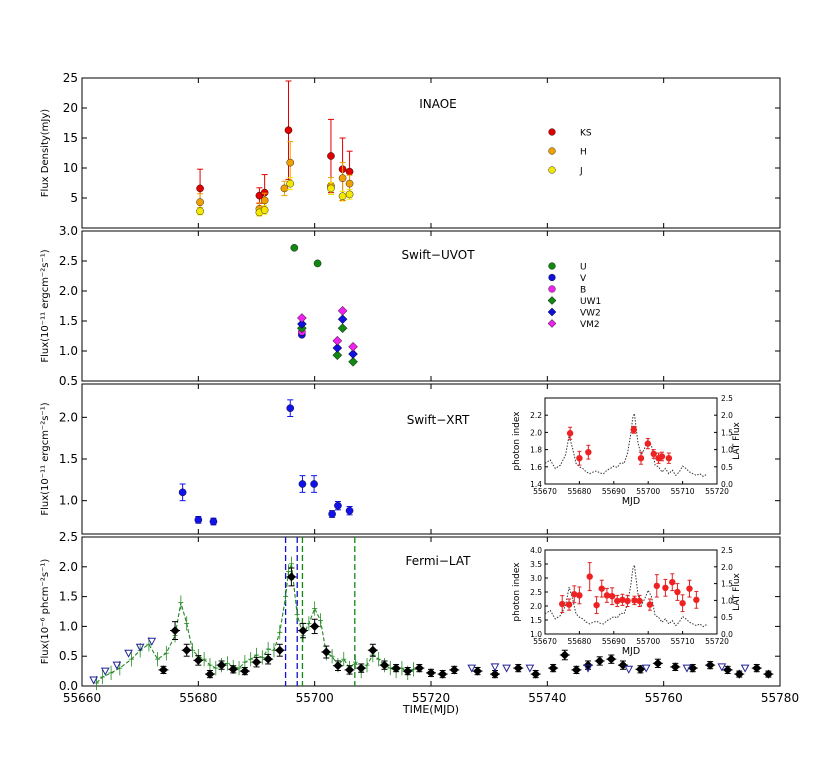 The width and height of the screenshot is (830, 761). I want to click on inset-frame, so click(631, 441).